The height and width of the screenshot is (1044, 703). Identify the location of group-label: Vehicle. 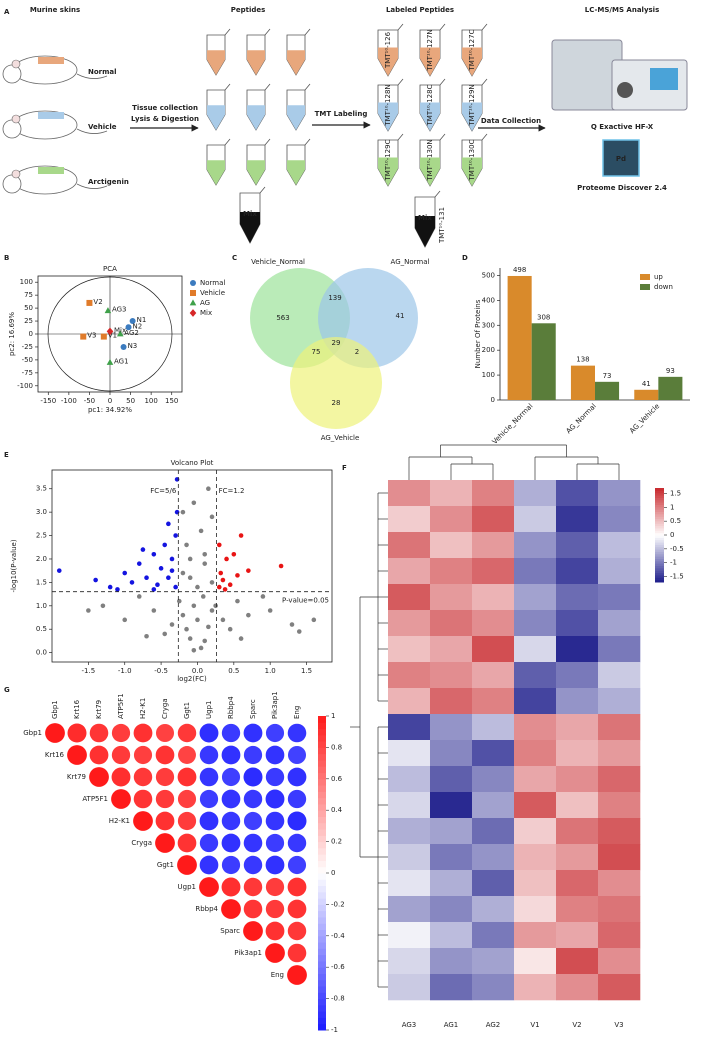
(102, 127).